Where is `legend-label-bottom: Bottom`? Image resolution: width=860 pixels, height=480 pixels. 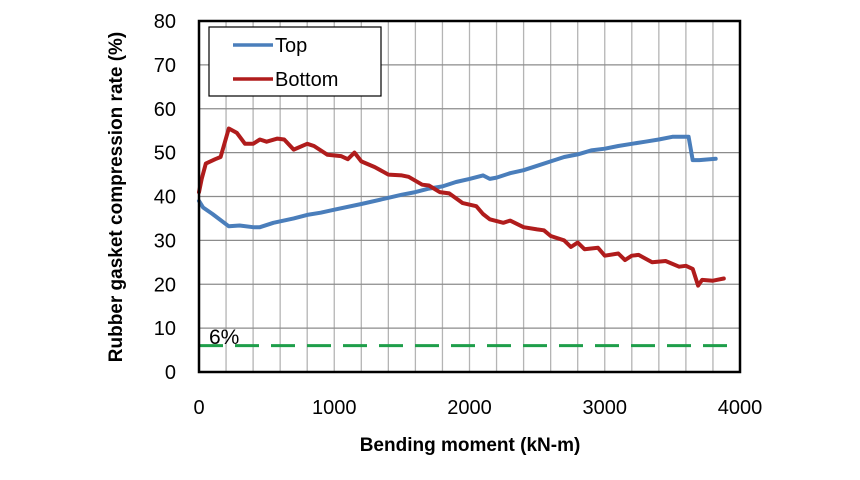 legend-label-bottom: Bottom is located at coordinates (306, 80).